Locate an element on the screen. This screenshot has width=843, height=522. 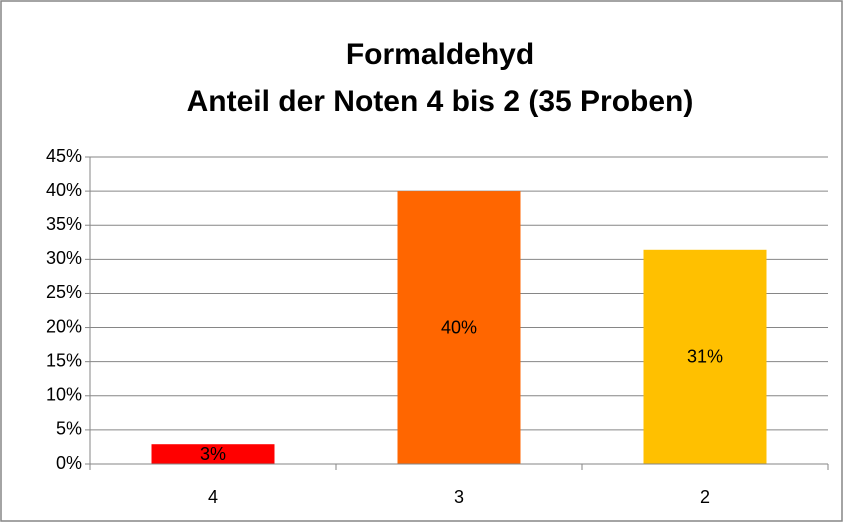
y-tick-label: 20% is located at coordinates (64, 326).